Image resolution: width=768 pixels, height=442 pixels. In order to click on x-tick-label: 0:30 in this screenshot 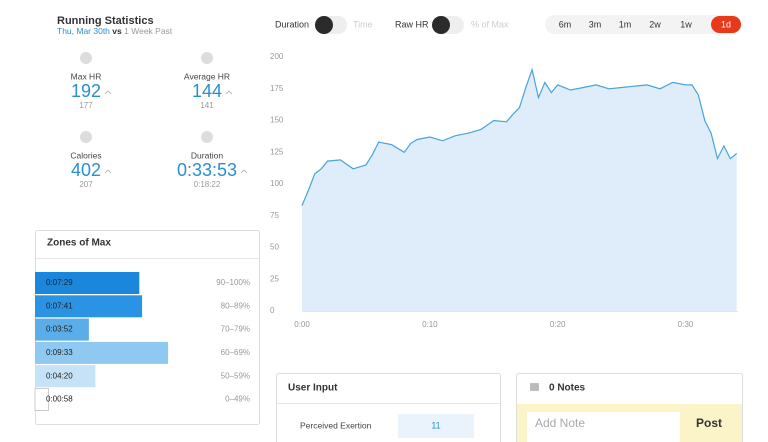, I will do `click(686, 324)`.